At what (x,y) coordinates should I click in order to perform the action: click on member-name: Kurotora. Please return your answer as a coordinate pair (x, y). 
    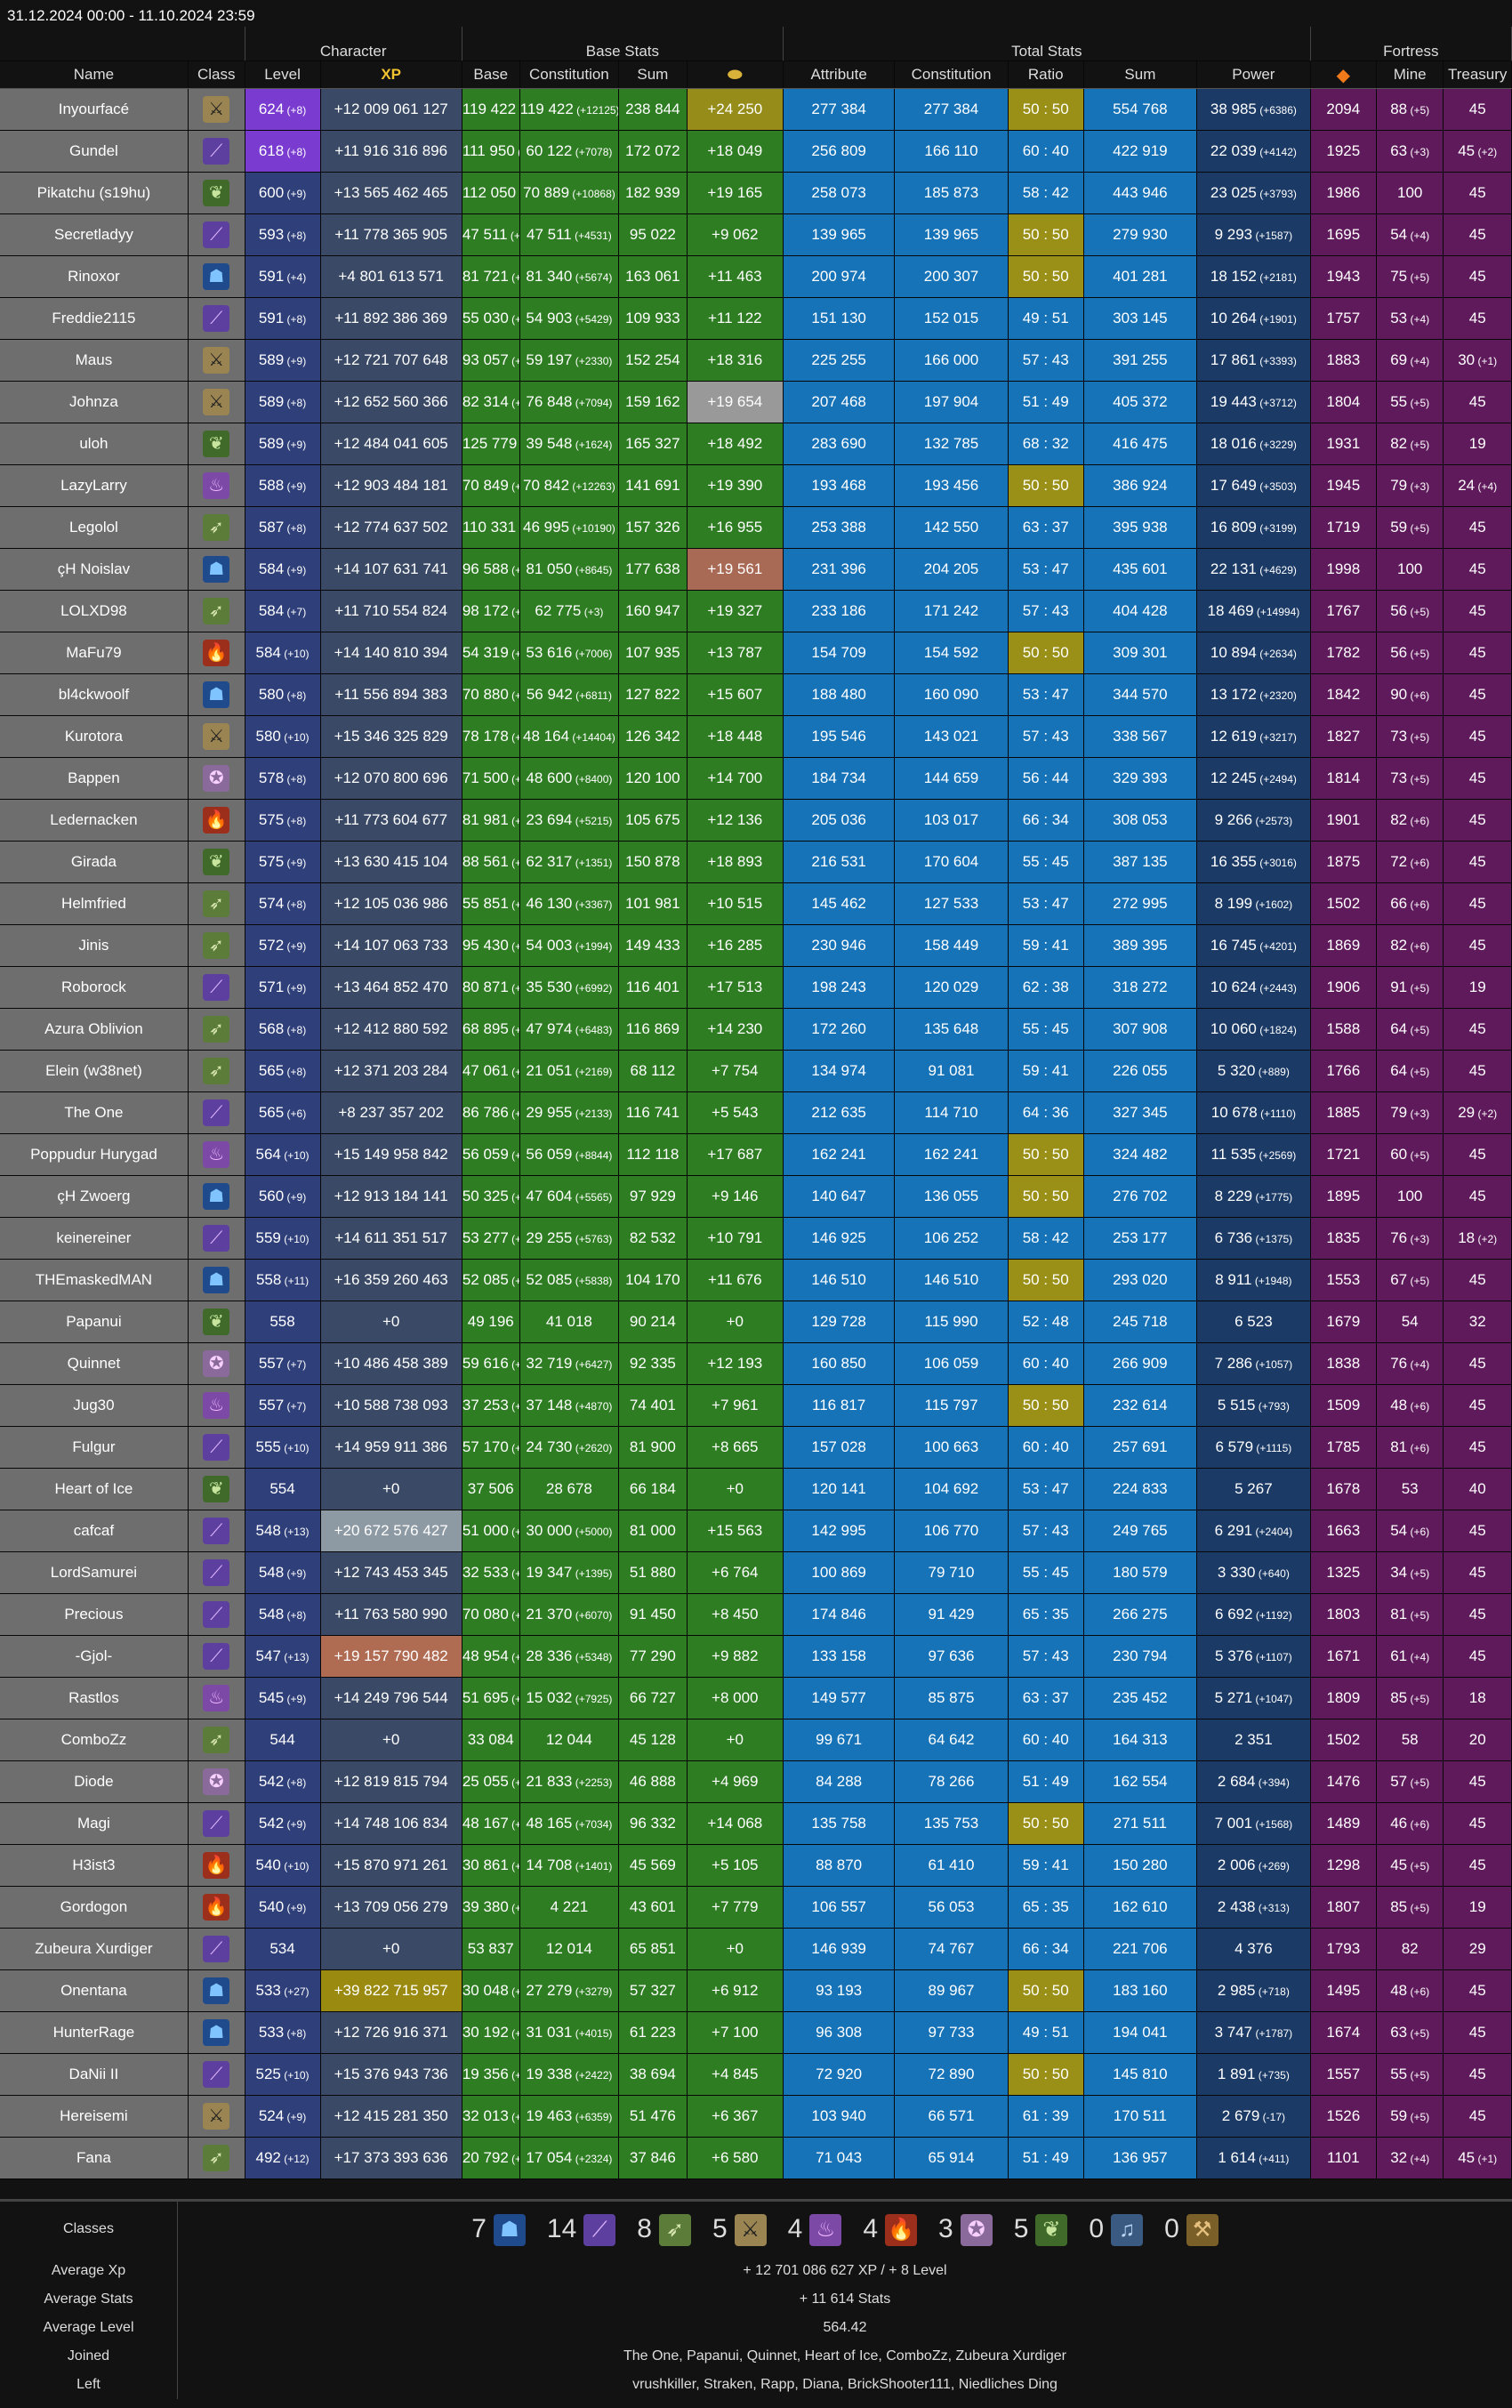
    Looking at the image, I should click on (95, 736).